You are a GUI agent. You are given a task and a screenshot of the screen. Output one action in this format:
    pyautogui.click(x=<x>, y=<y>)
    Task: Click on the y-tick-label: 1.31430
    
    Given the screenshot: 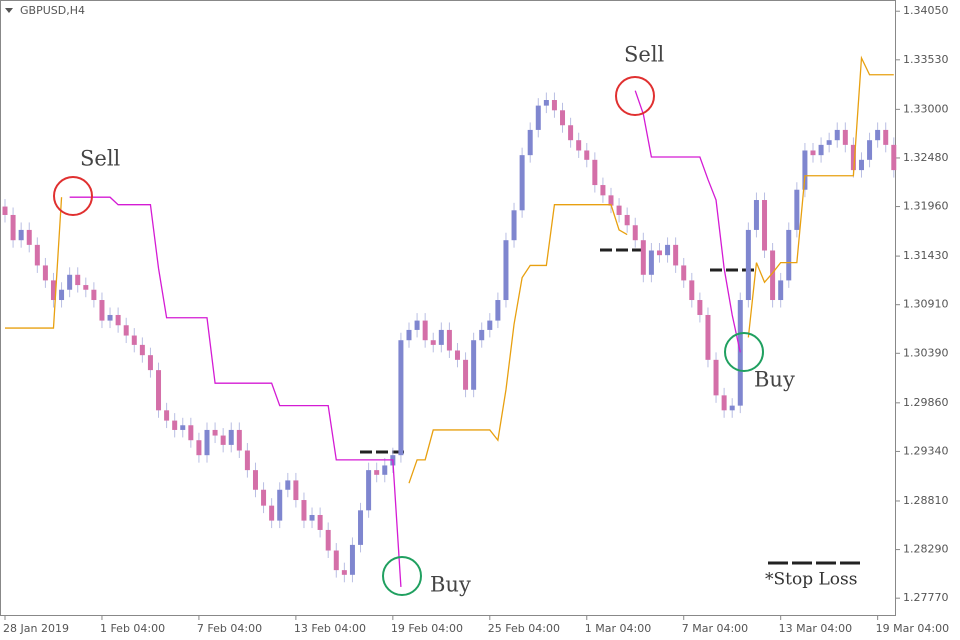 What is the action you would take?
    pyautogui.click(x=926, y=255)
    